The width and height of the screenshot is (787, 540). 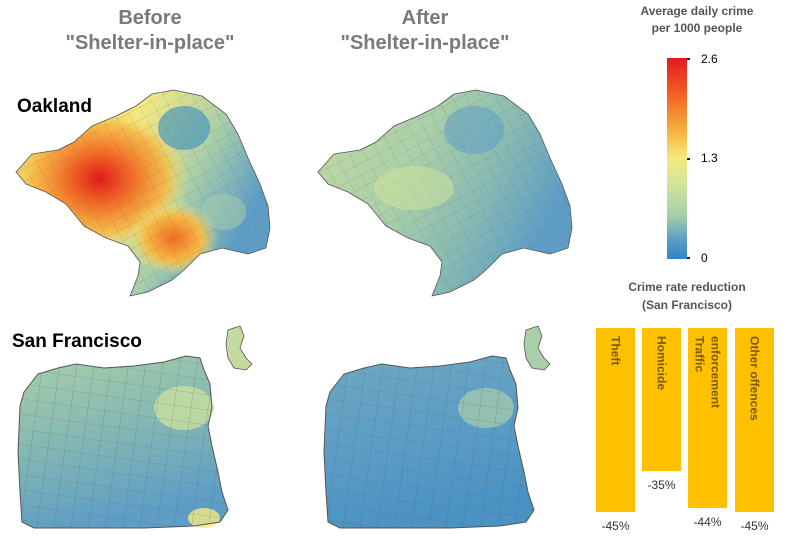 I want to click on bar-chart-subtitle: (San Francisco), so click(x=687, y=305).